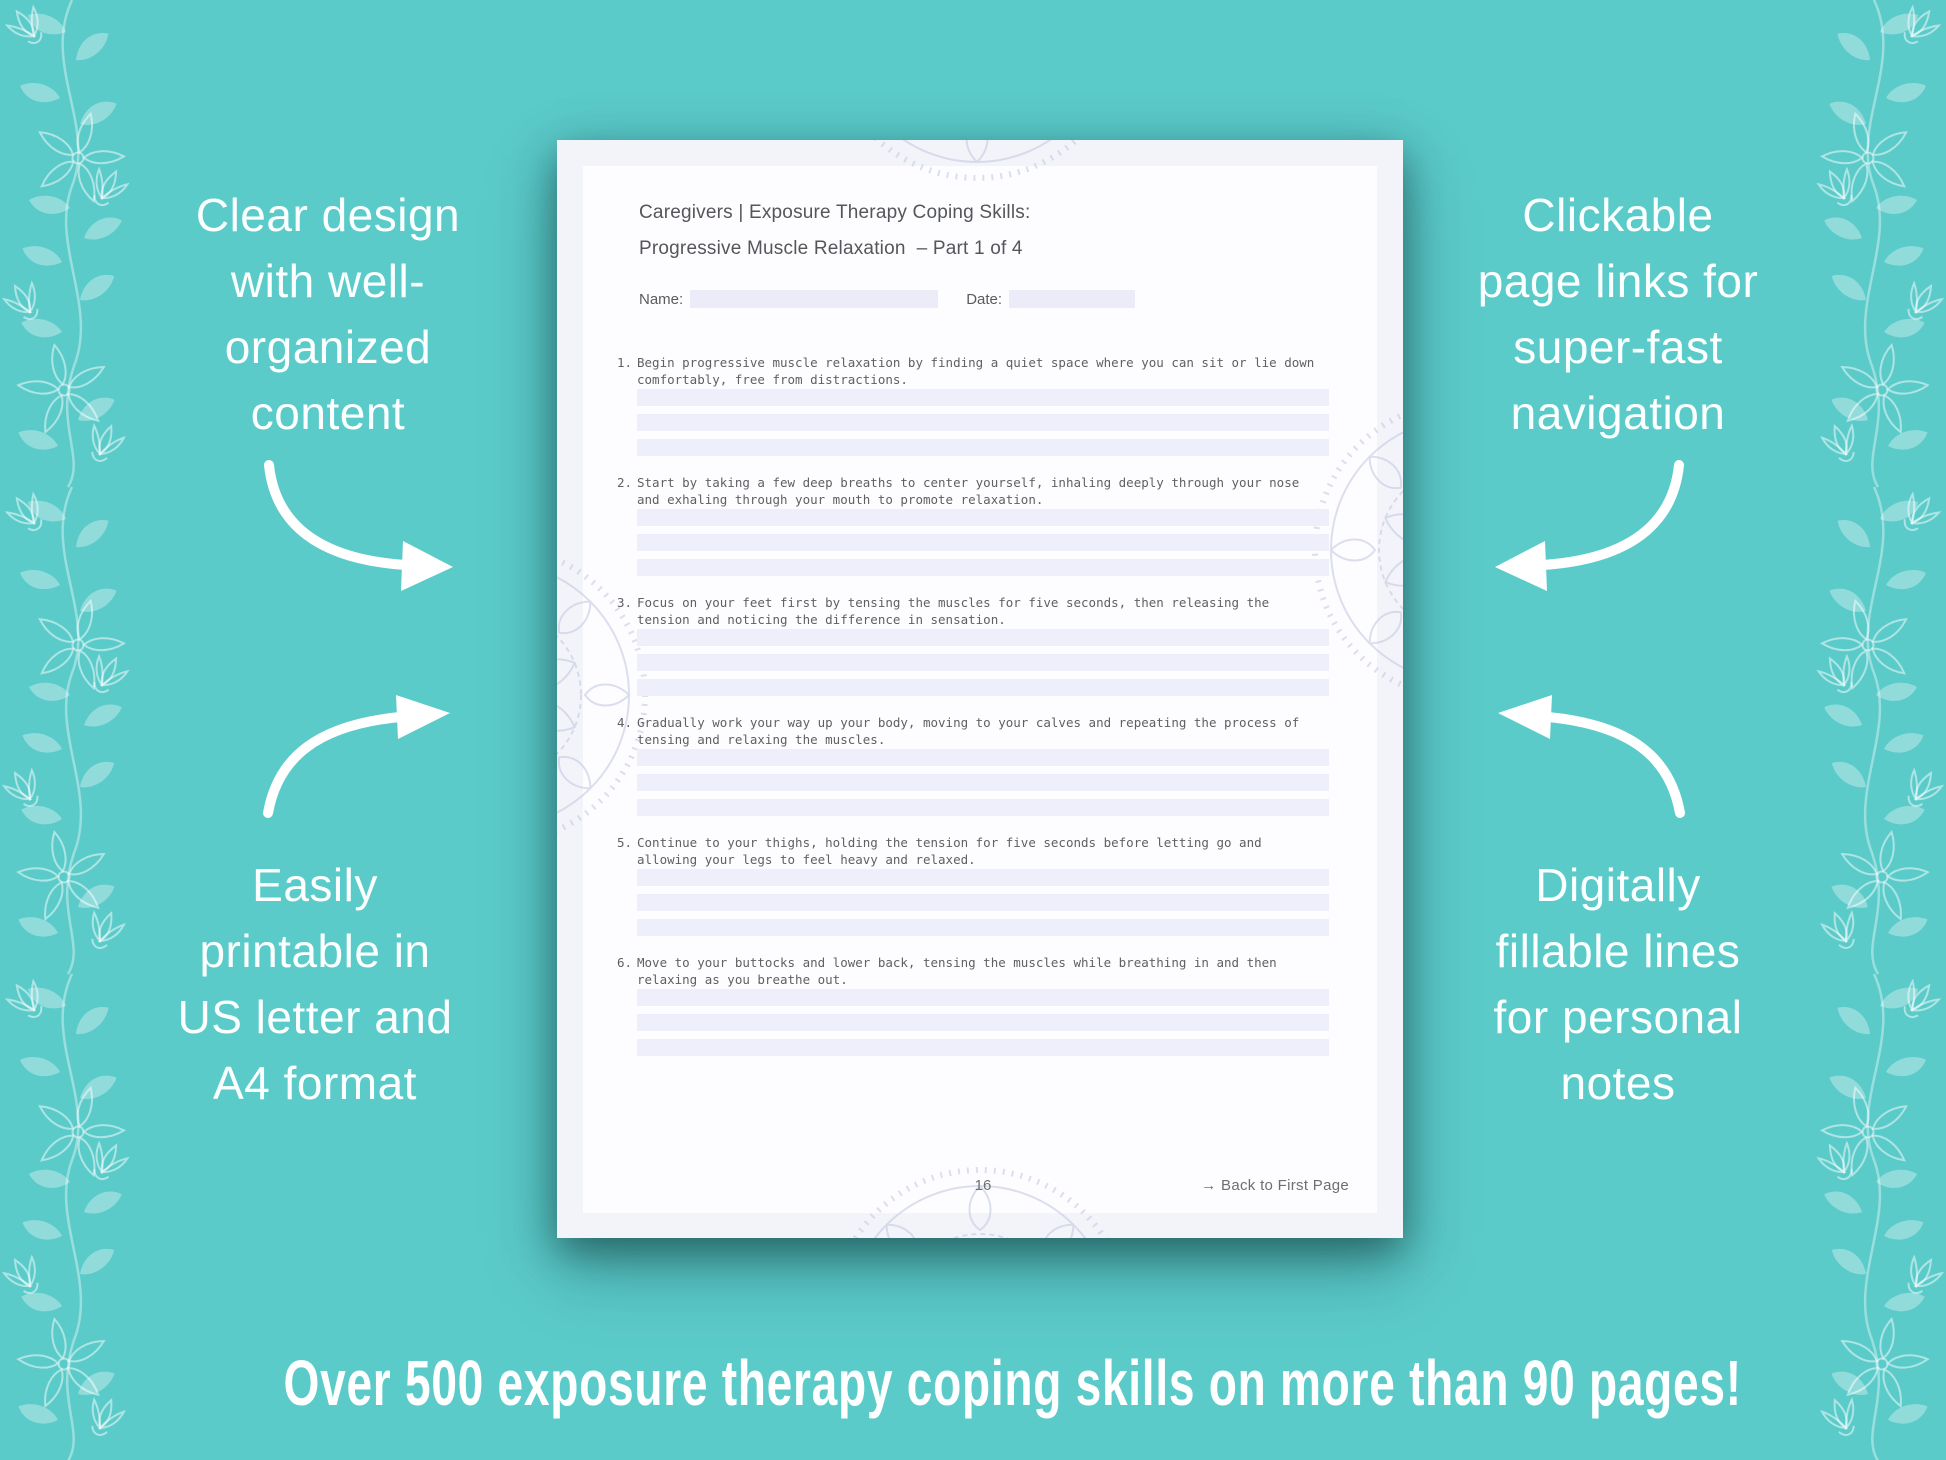  Describe the element at coordinates (315, 951) in the screenshot. I see `note-line: printable in` at that location.